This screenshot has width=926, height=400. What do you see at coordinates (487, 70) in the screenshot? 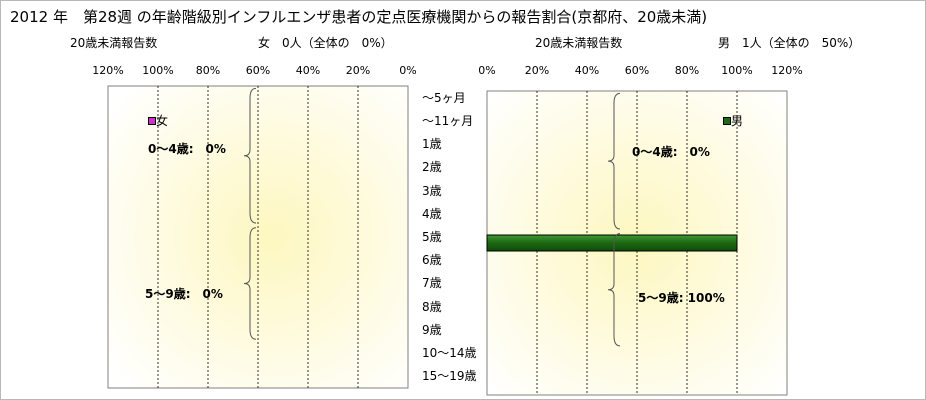
I see `male-tick-label: 0%` at bounding box center [487, 70].